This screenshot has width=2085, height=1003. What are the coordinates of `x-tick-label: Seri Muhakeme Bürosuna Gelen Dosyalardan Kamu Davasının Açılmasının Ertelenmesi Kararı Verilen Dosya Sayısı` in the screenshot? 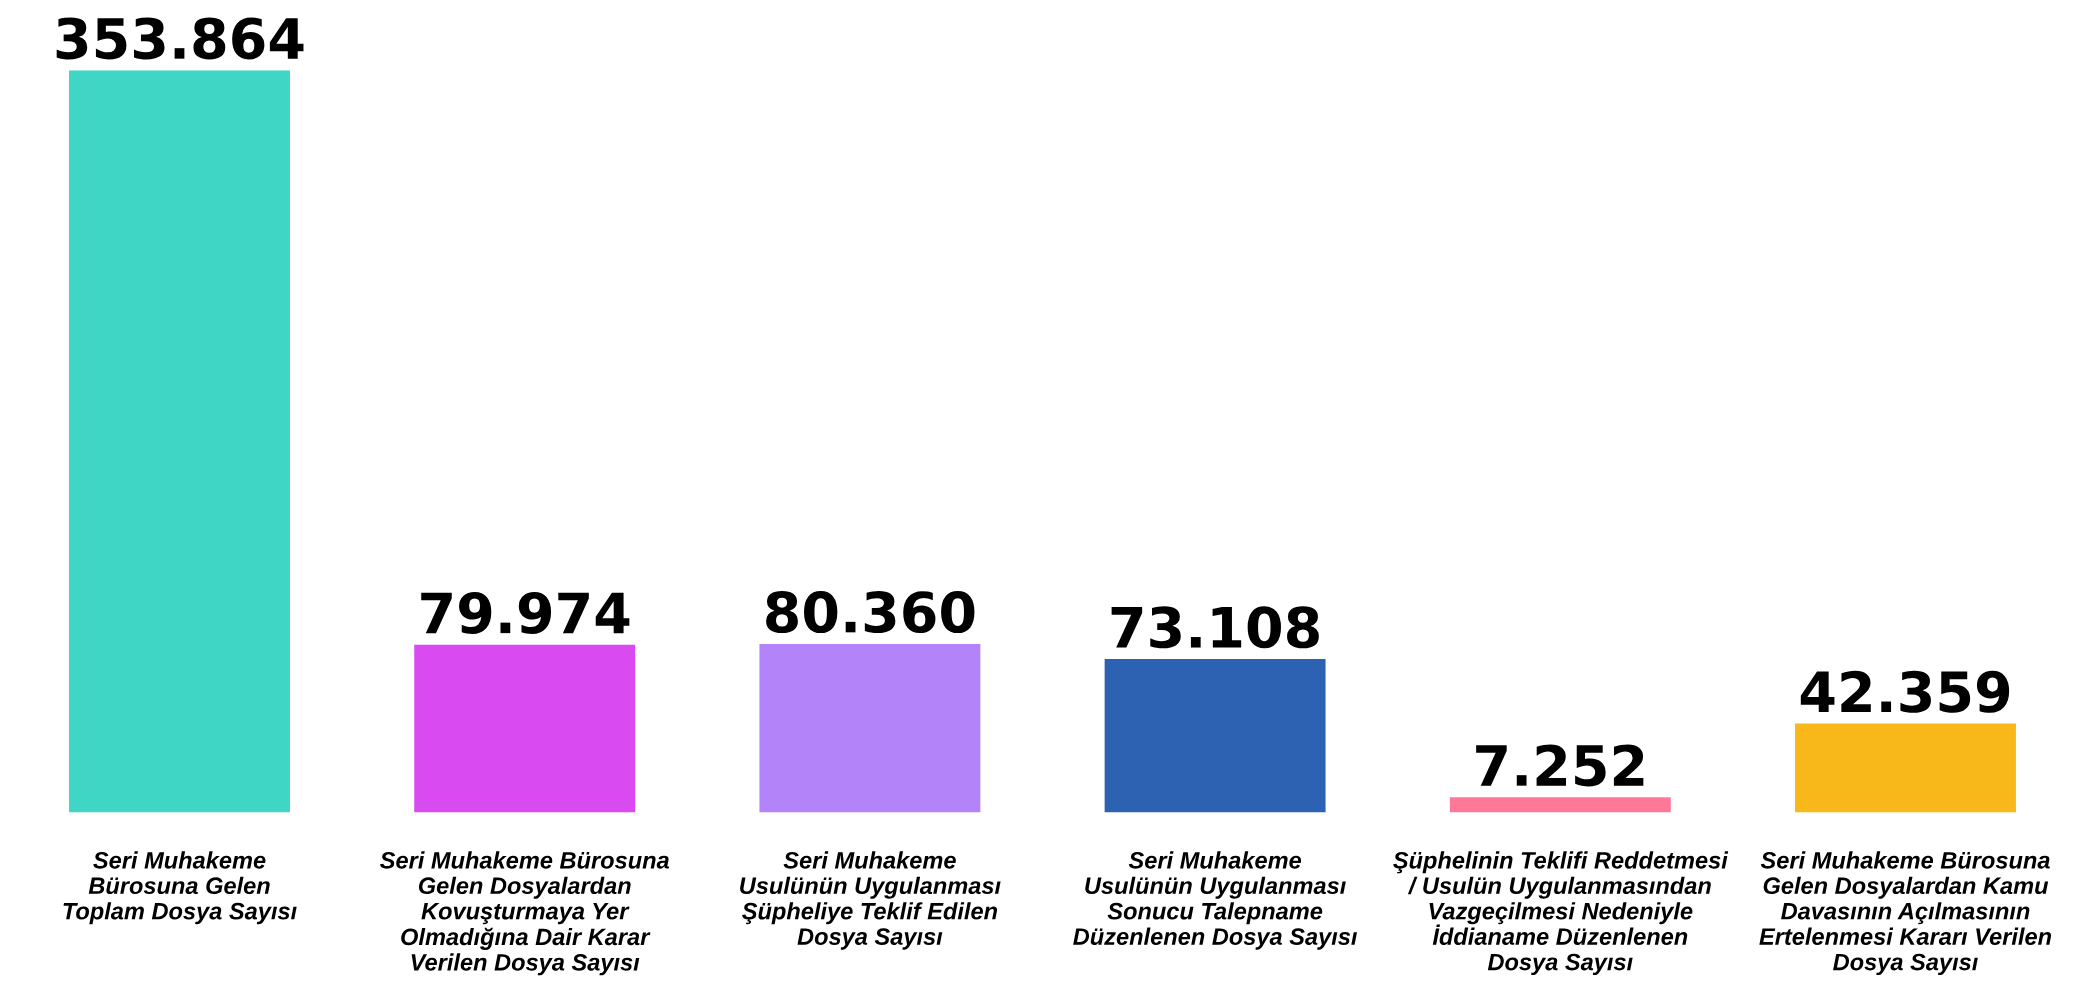 It's located at (1905, 913).